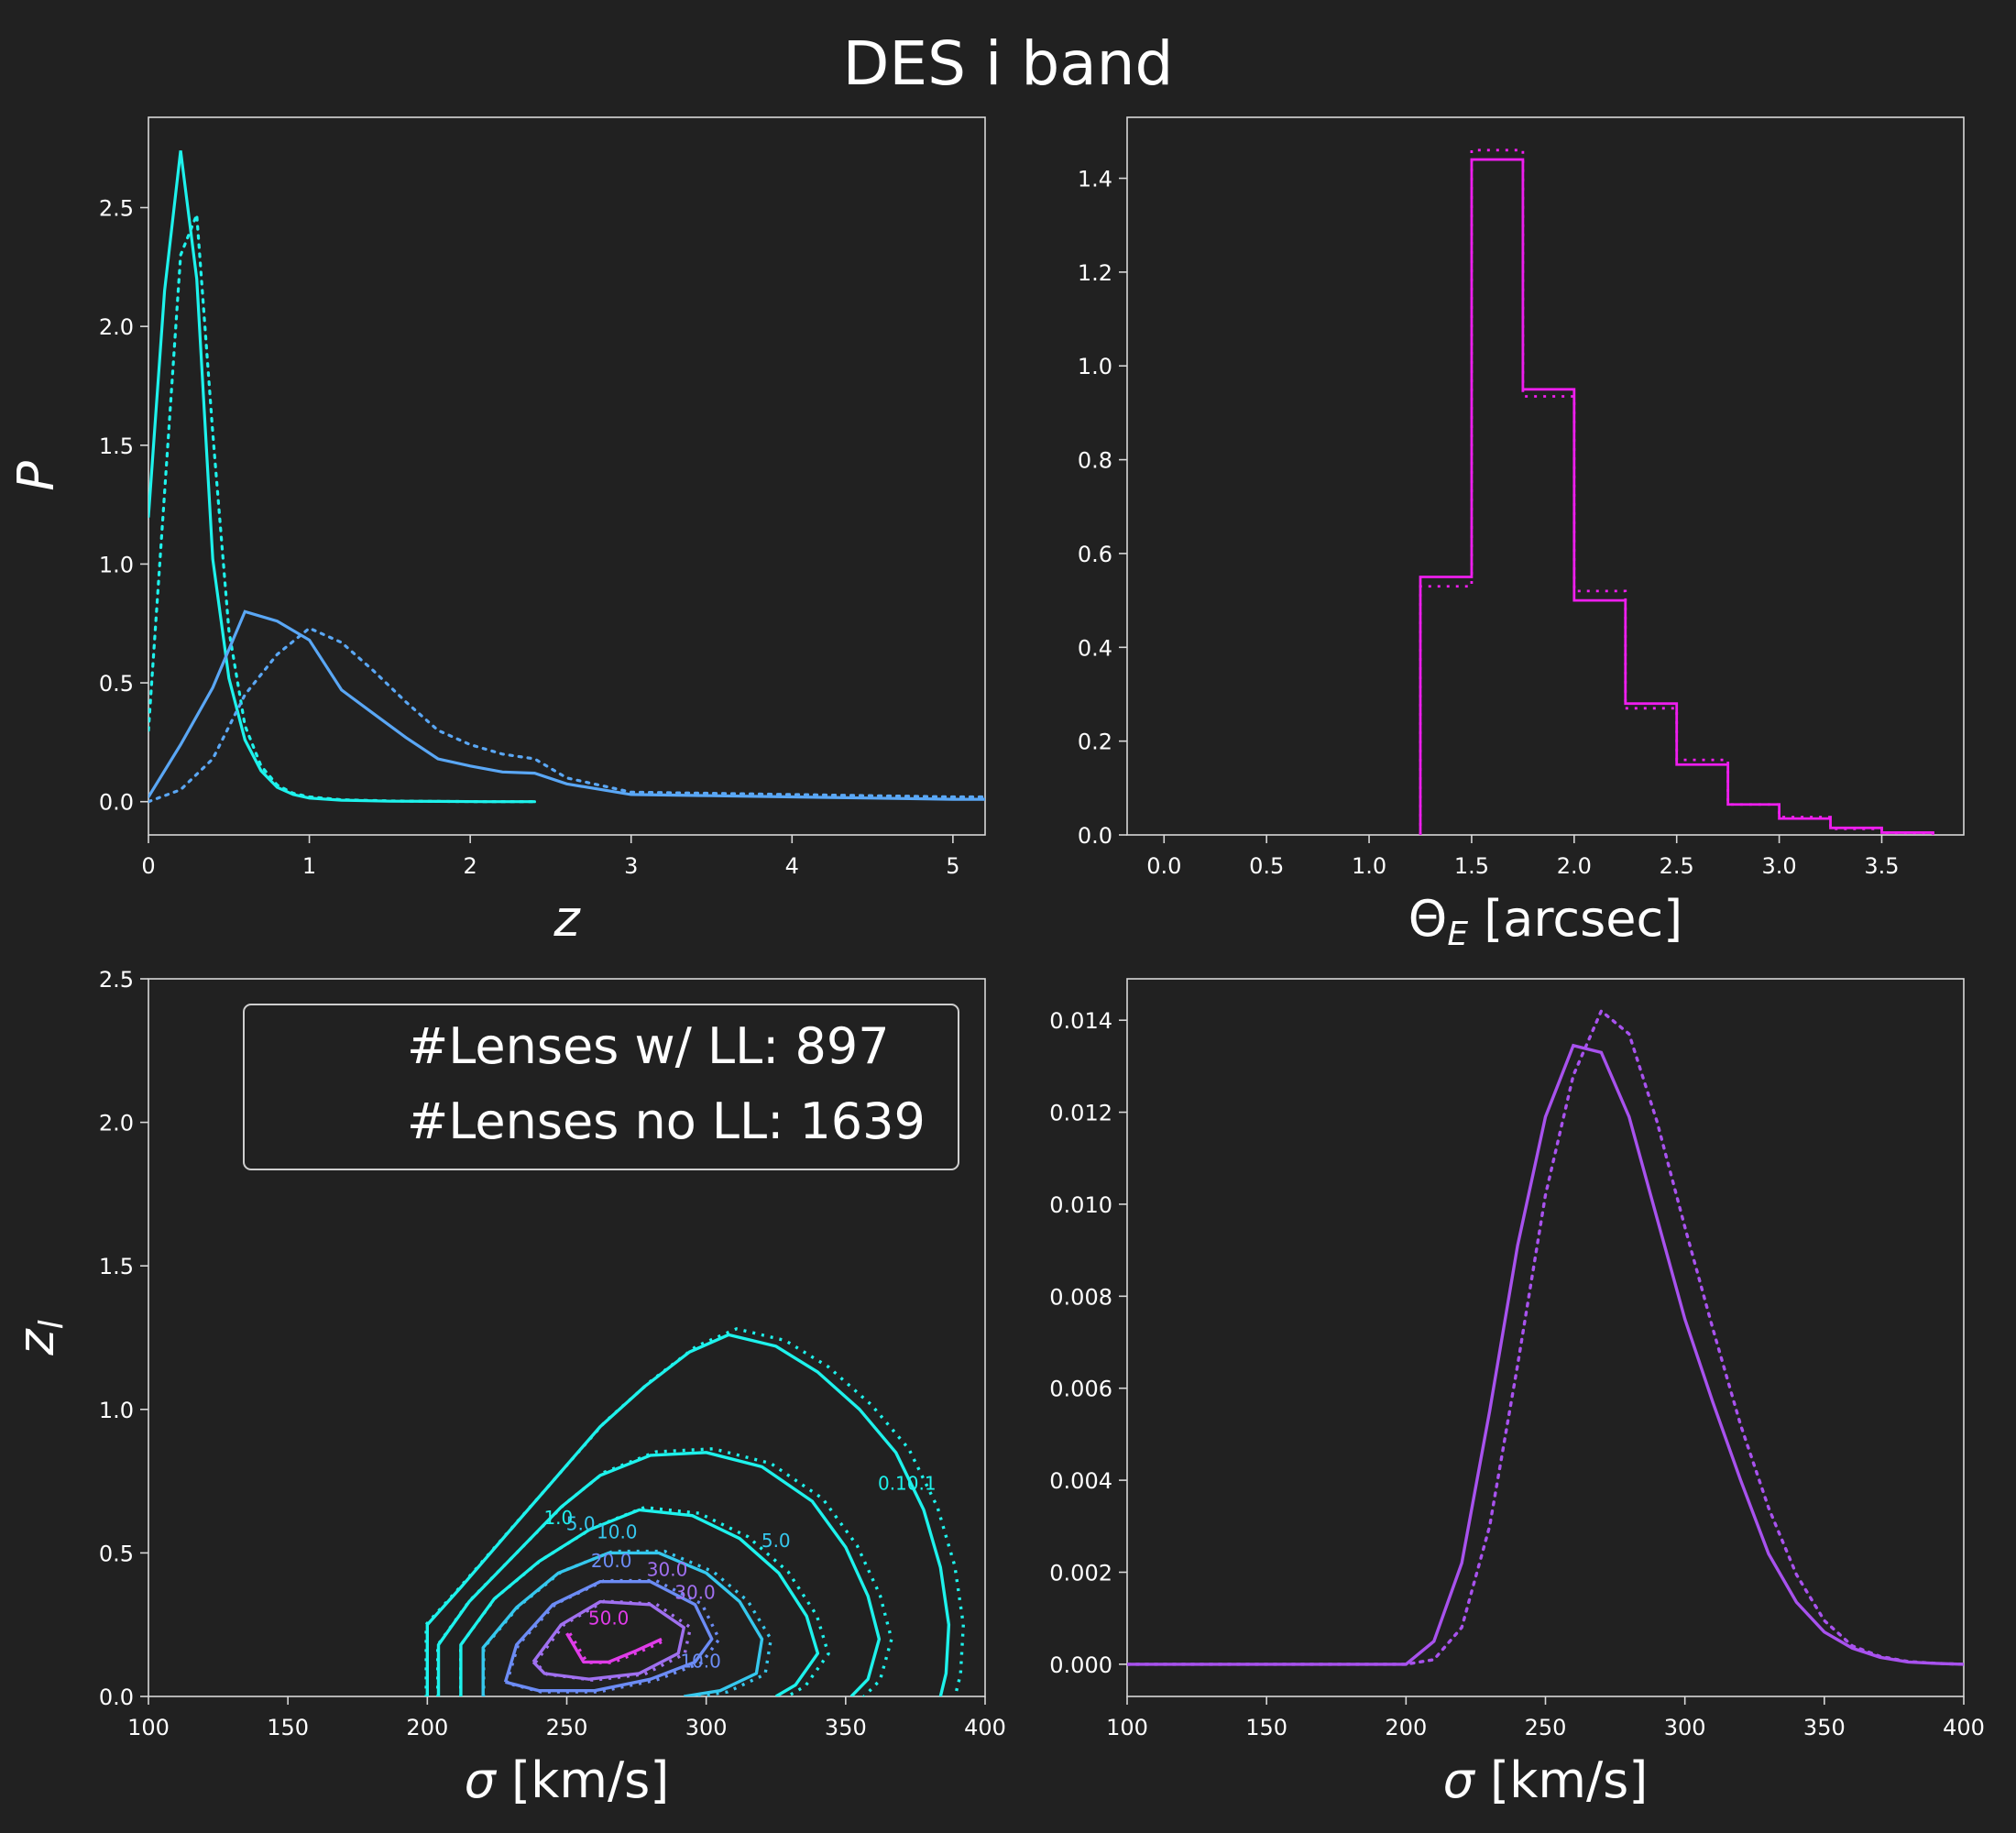 The height and width of the screenshot is (1833, 2016). Describe the element at coordinates (1080, 1297) in the screenshot. I see `y-tick-label: 0.008` at that location.